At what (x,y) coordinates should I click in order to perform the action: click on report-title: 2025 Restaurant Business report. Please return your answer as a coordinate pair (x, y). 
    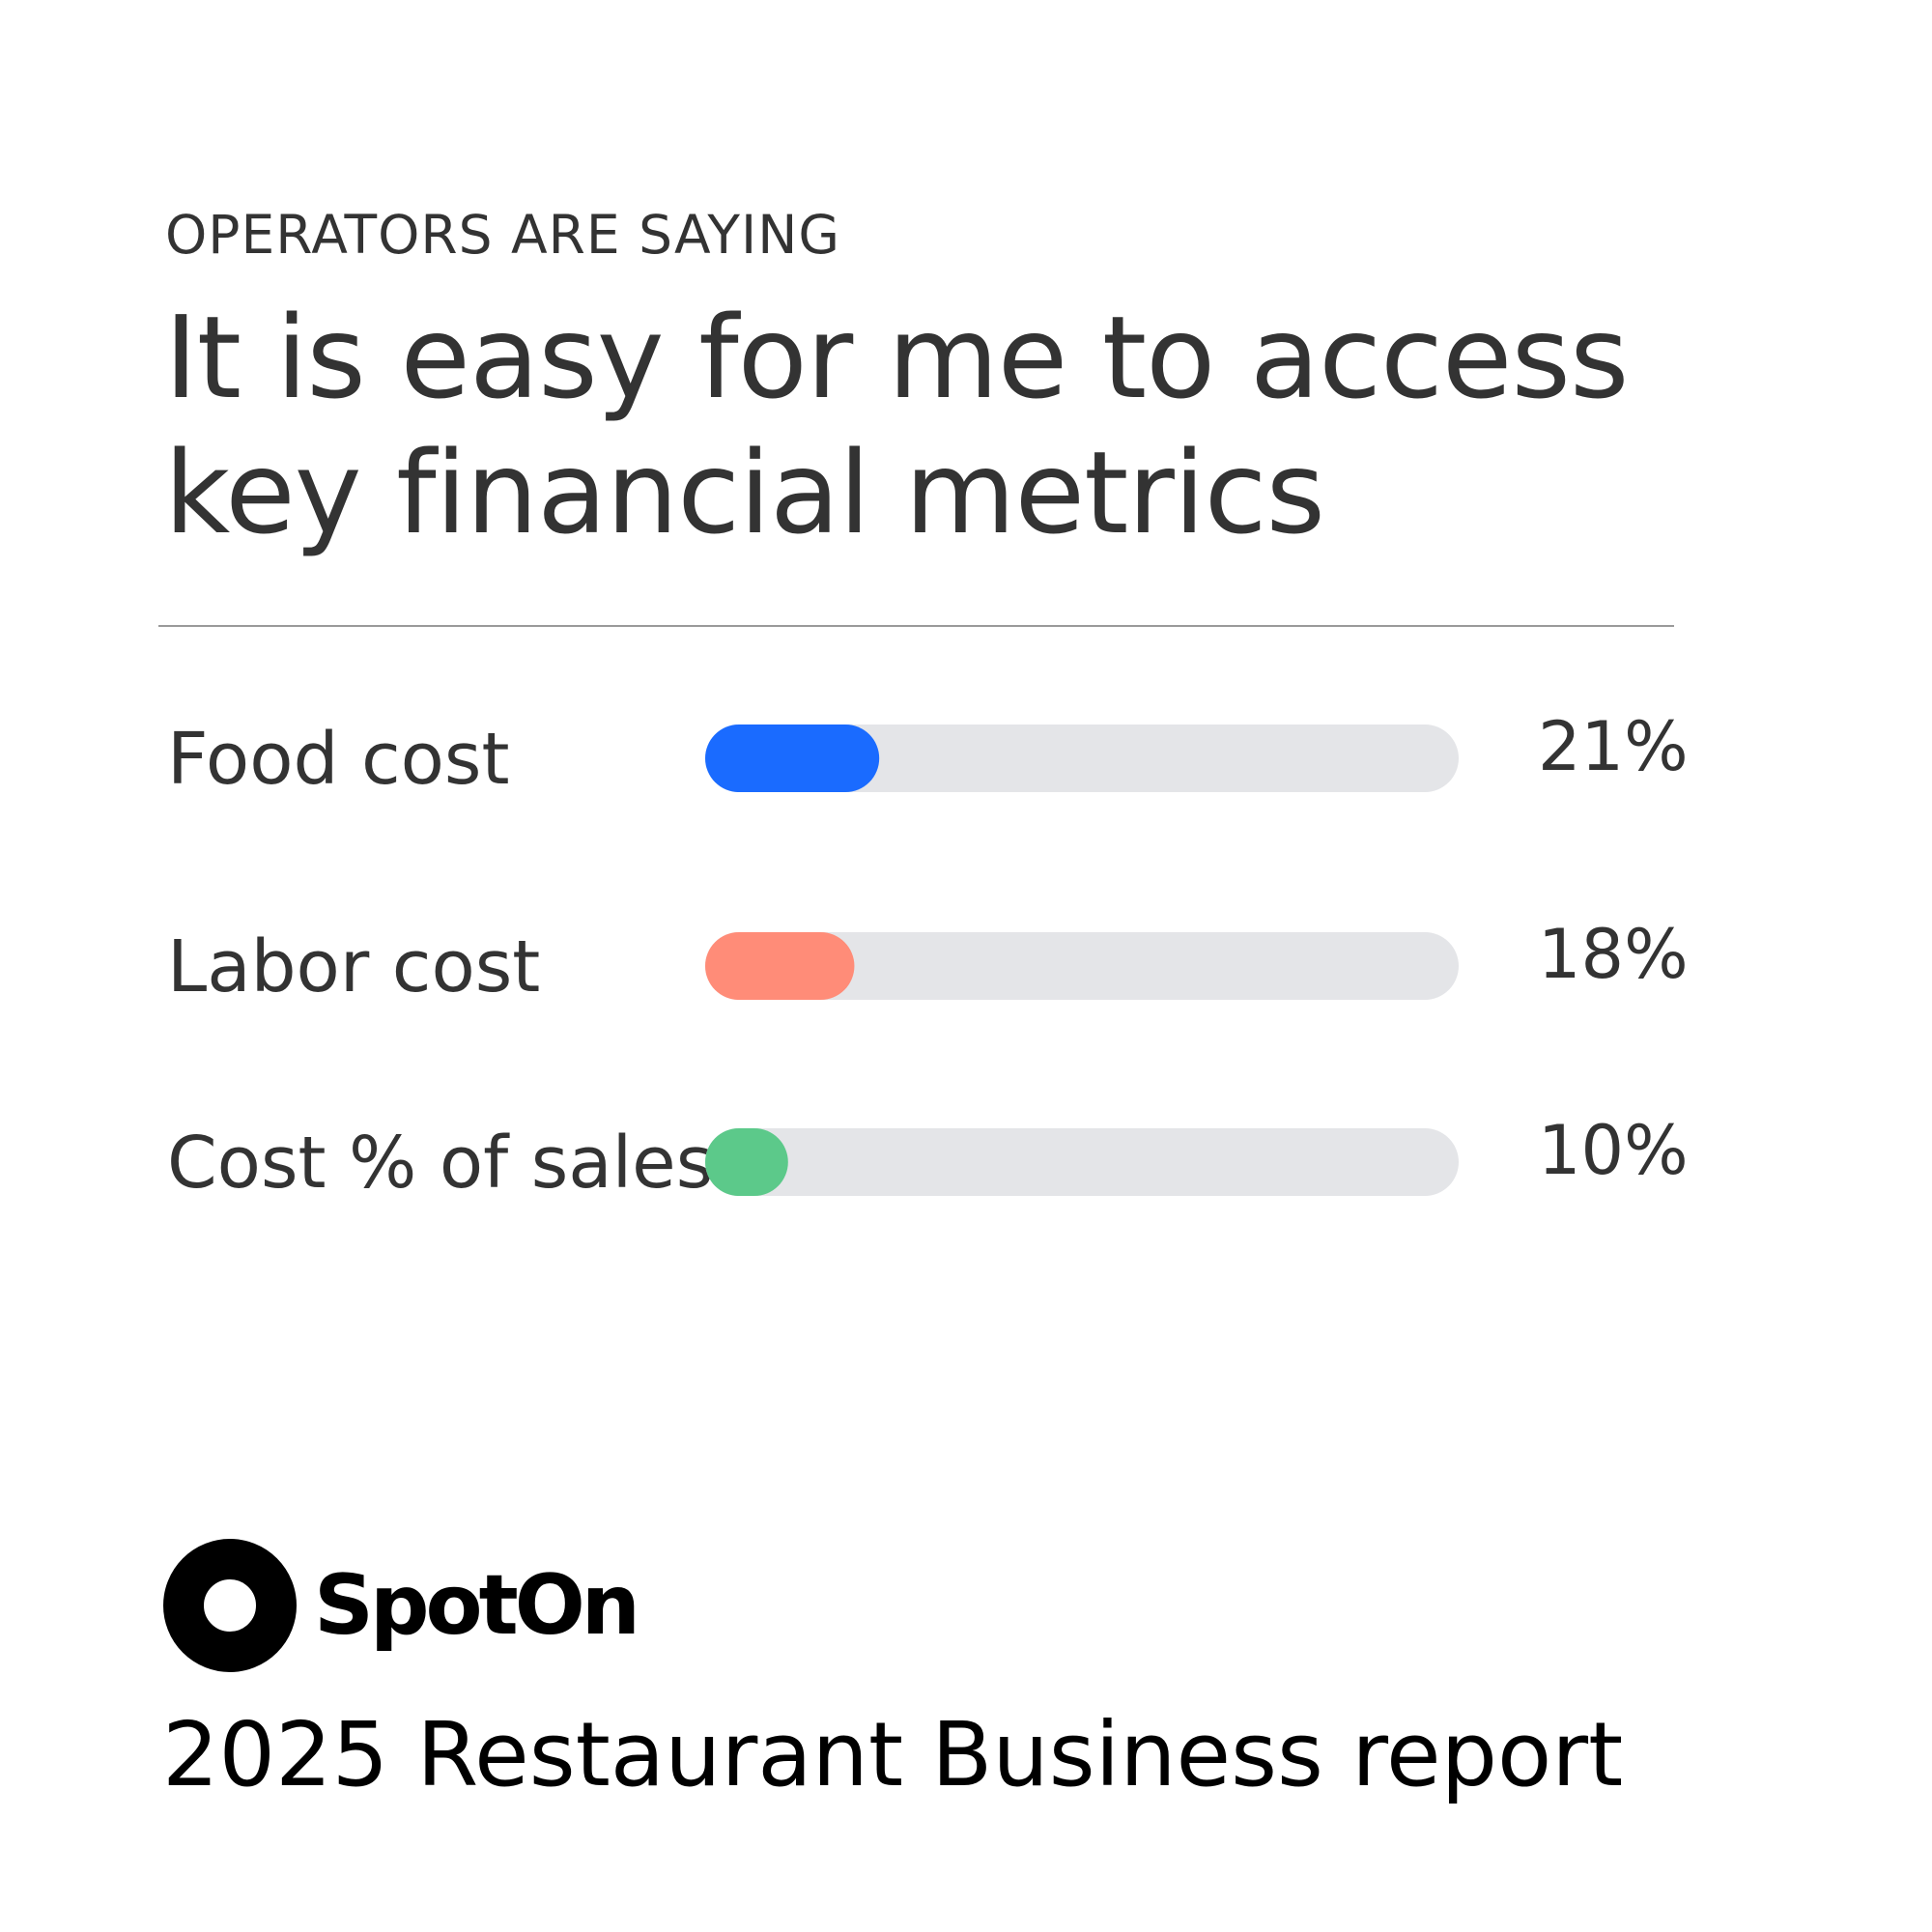
    Looking at the image, I should click on (893, 1754).